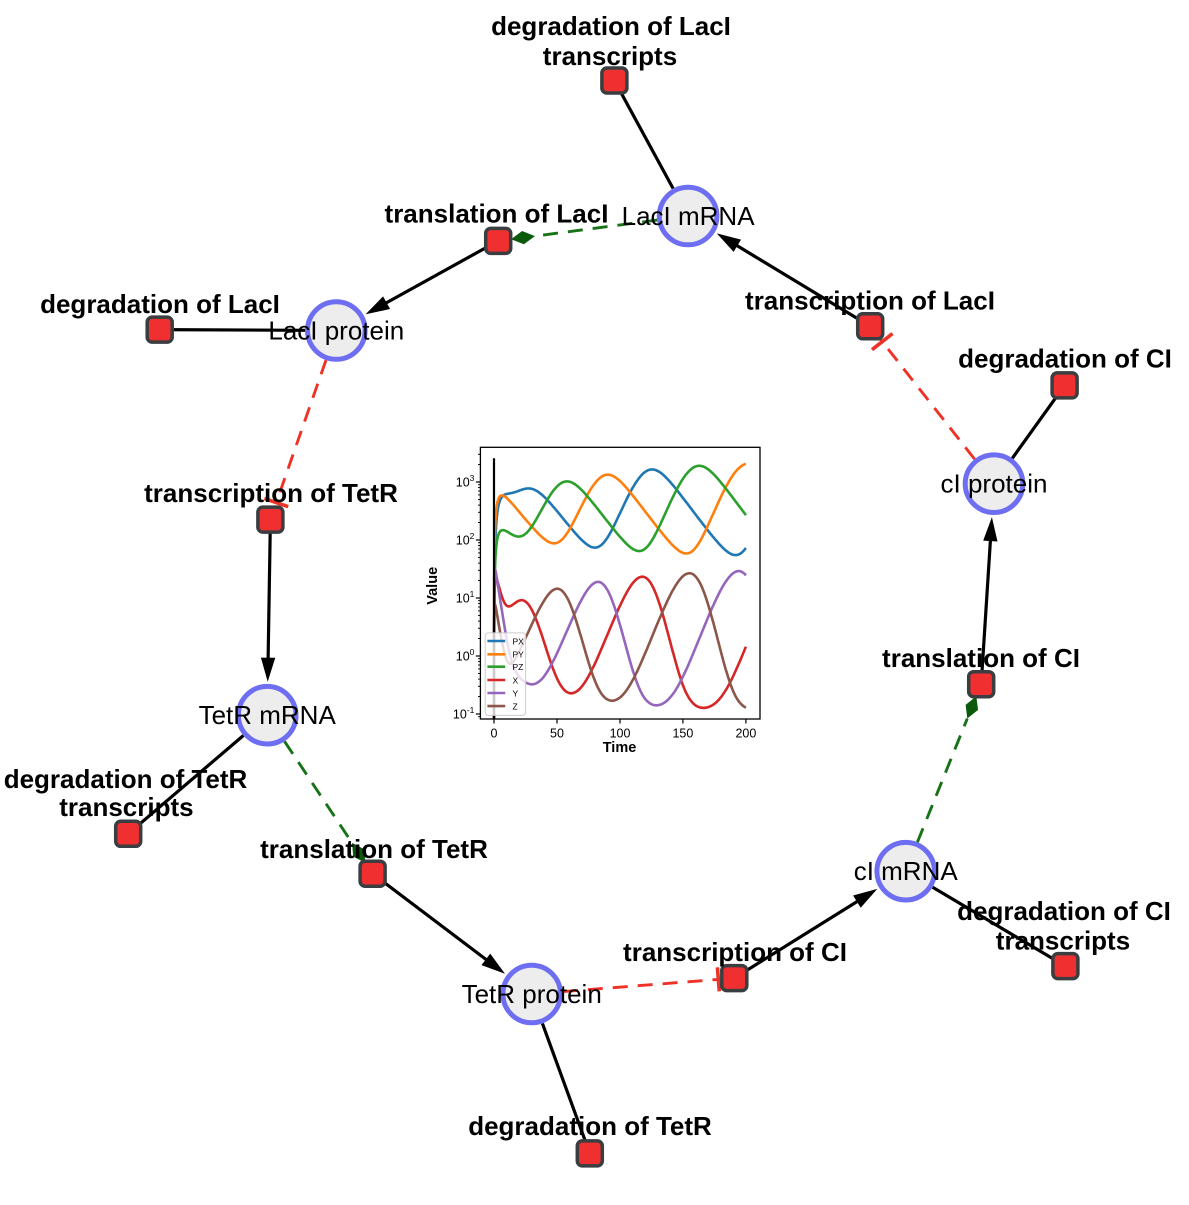  Describe the element at coordinates (532, 994) in the screenshot. I see `svg-text: TetR protein` at that location.